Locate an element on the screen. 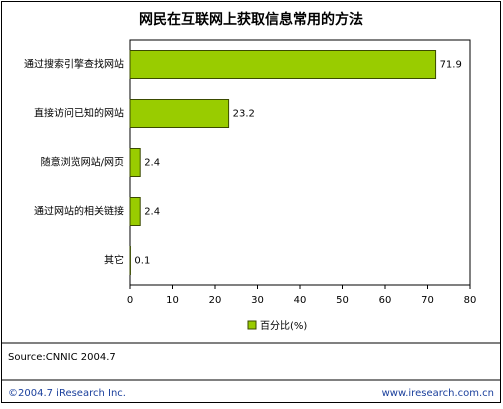  y-tick-label: 直接访问已知的网站 is located at coordinates (79, 113).